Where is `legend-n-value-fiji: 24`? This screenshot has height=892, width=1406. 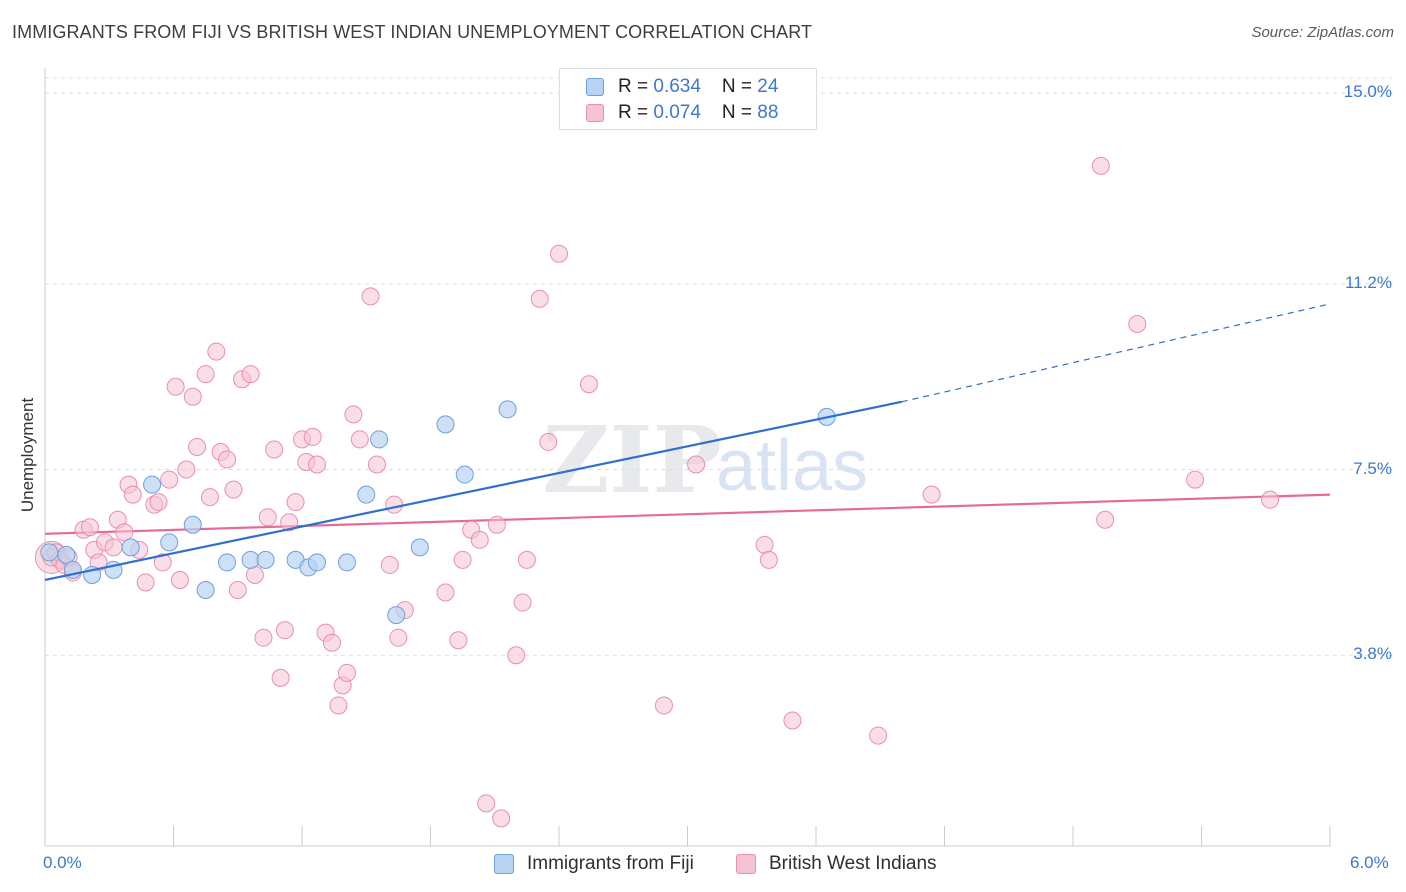 legend-n-value-fiji: 24 is located at coordinates (768, 86).